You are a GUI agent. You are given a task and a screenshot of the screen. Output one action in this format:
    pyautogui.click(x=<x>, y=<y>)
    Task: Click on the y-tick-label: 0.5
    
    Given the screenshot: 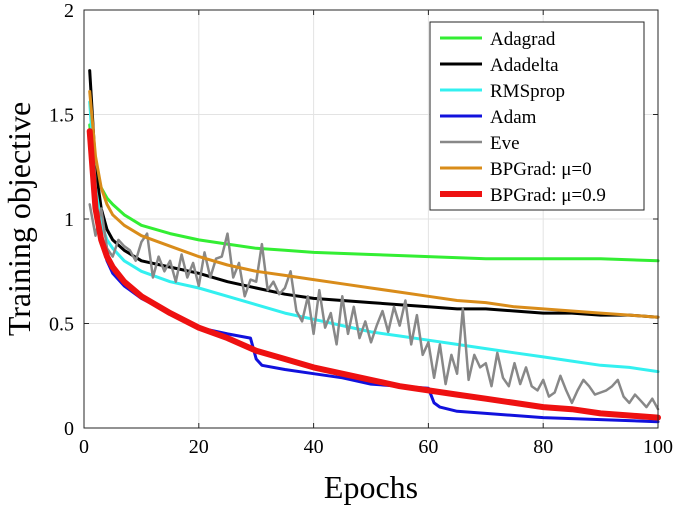 What is the action you would take?
    pyautogui.click(x=61, y=325)
    